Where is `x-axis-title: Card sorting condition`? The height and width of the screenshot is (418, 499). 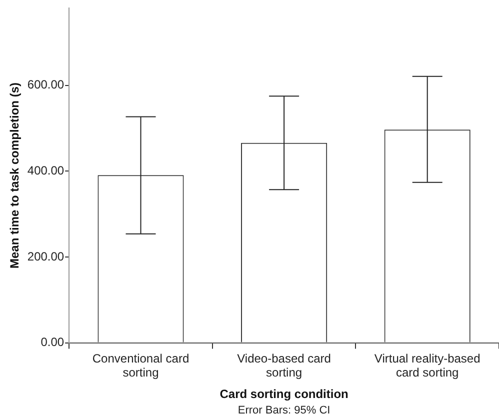
x-axis-title: Card sorting condition is located at coordinates (284, 394).